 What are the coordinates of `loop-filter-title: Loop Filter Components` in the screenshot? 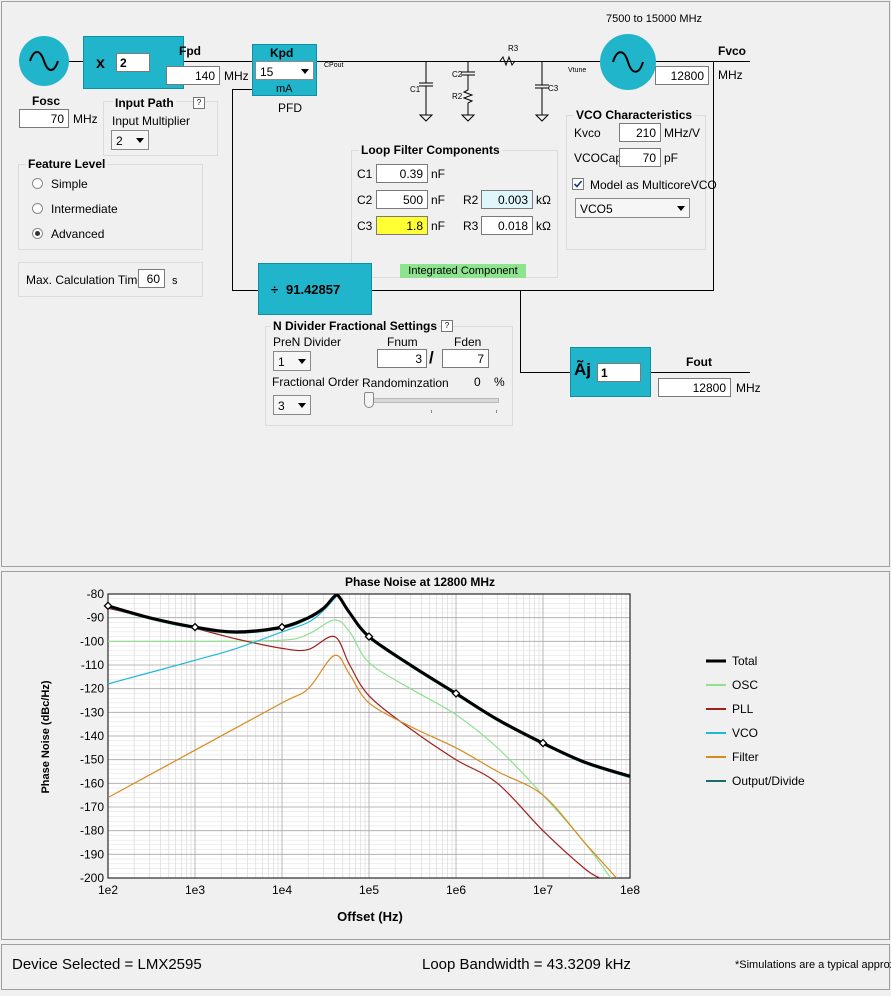 It's located at (430, 150).